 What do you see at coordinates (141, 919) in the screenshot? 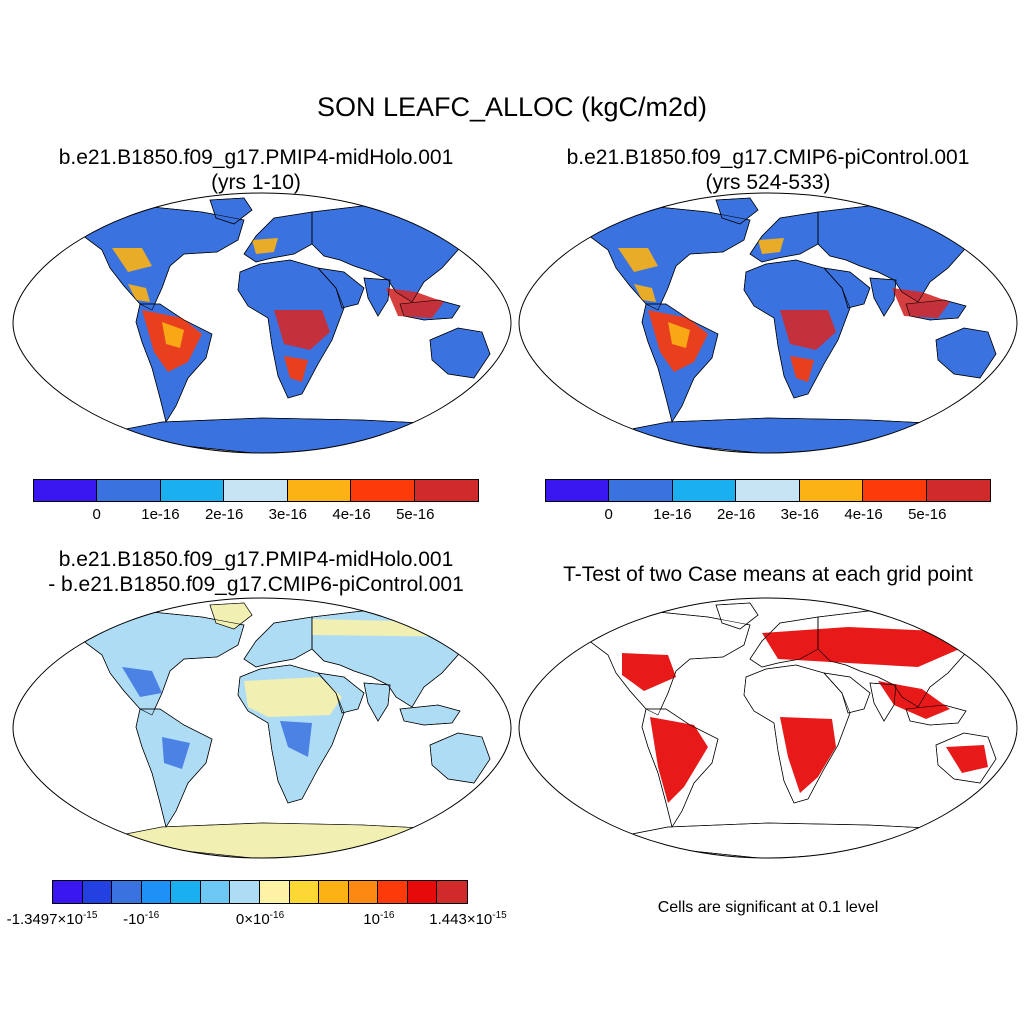
I see `colorbar-tick-label: -10-16` at bounding box center [141, 919].